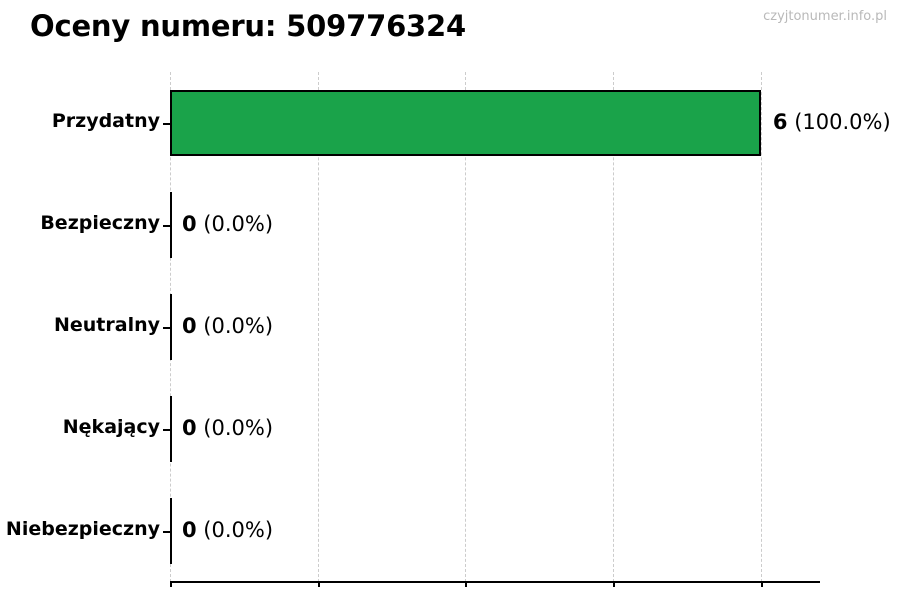  Describe the element at coordinates (100, 223) in the screenshot. I see `category-label-2: Bezpieczny` at that location.